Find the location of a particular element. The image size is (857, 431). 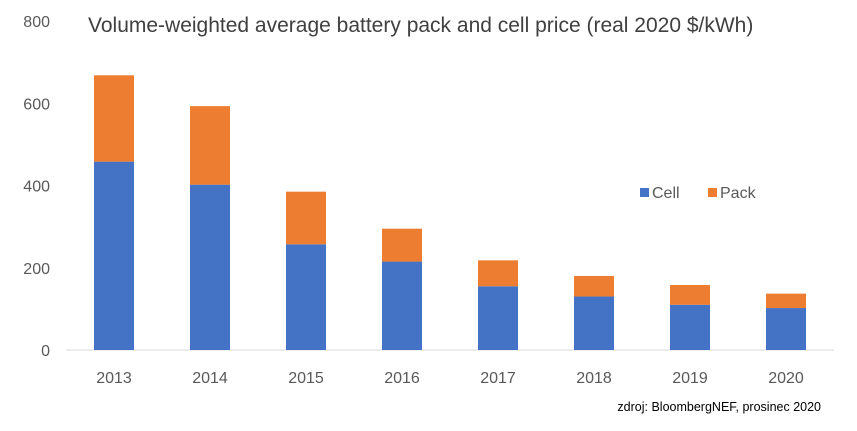

x-tick-label: 2018 is located at coordinates (594, 378).